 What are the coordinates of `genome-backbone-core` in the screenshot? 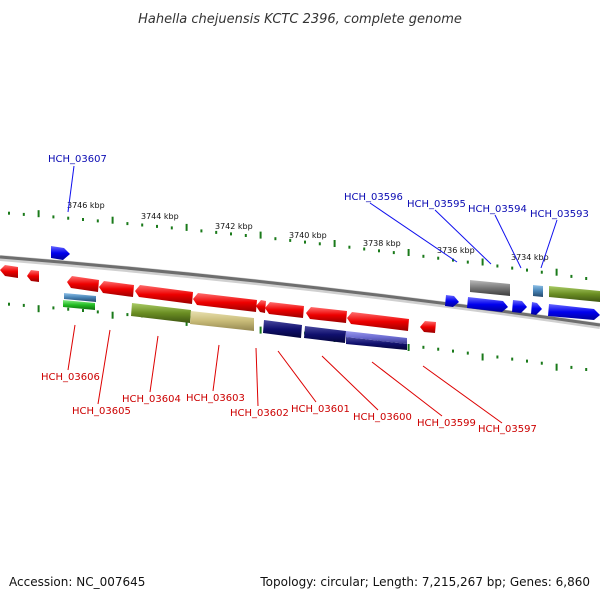 It's located at (300, 291).